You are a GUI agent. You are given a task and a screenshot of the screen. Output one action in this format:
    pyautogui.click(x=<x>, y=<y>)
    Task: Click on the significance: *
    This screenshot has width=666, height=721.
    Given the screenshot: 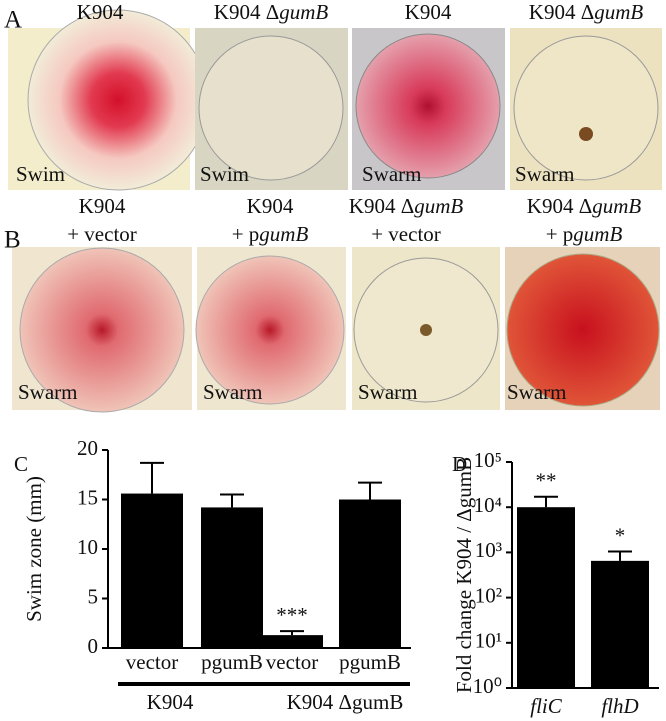 What is the action you would take?
    pyautogui.click(x=620, y=535)
    